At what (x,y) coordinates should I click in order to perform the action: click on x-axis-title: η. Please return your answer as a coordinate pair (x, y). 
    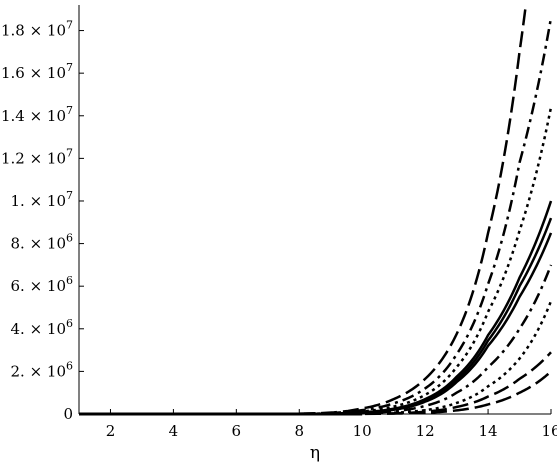
    Looking at the image, I should click on (315, 453).